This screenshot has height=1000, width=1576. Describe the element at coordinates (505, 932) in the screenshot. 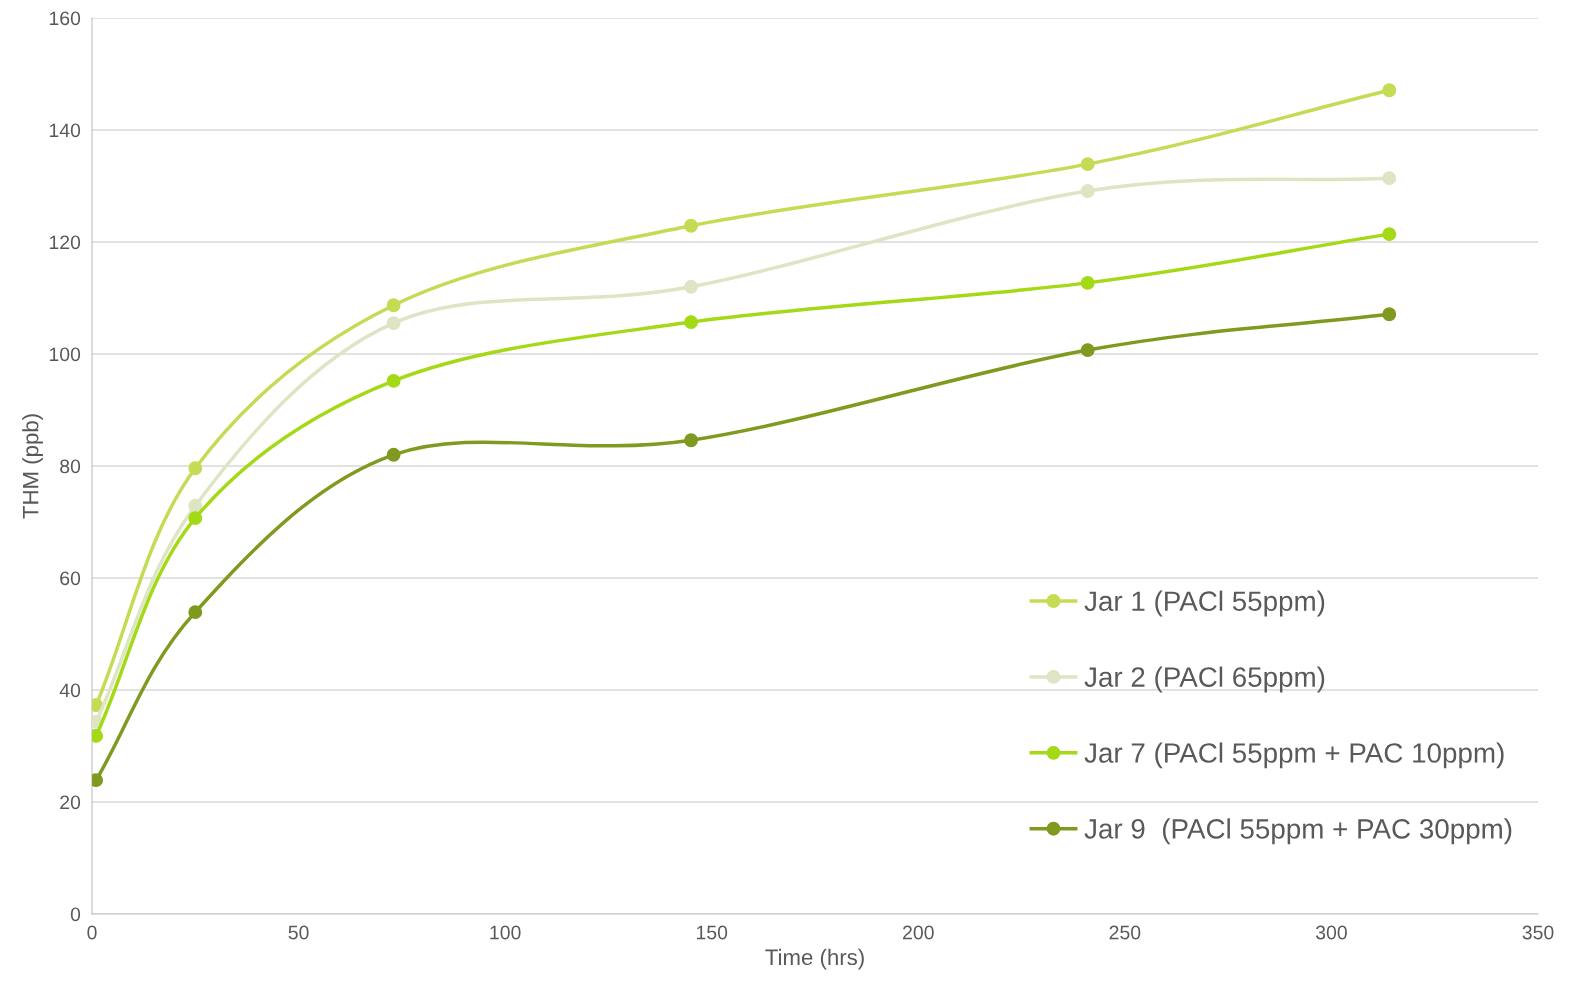

I see `x-tick-label: 100` at that location.